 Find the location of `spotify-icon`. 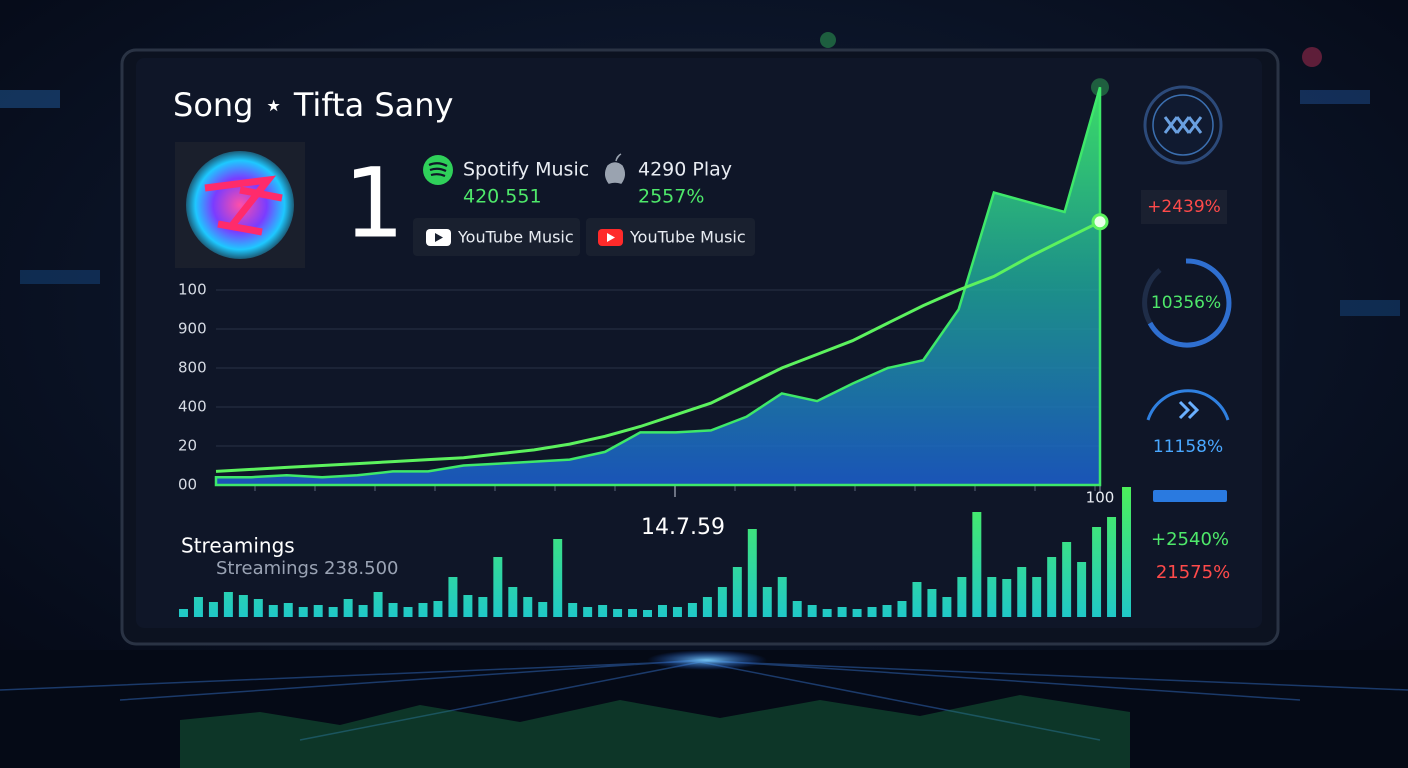

spotify-icon is located at coordinates (438, 170).